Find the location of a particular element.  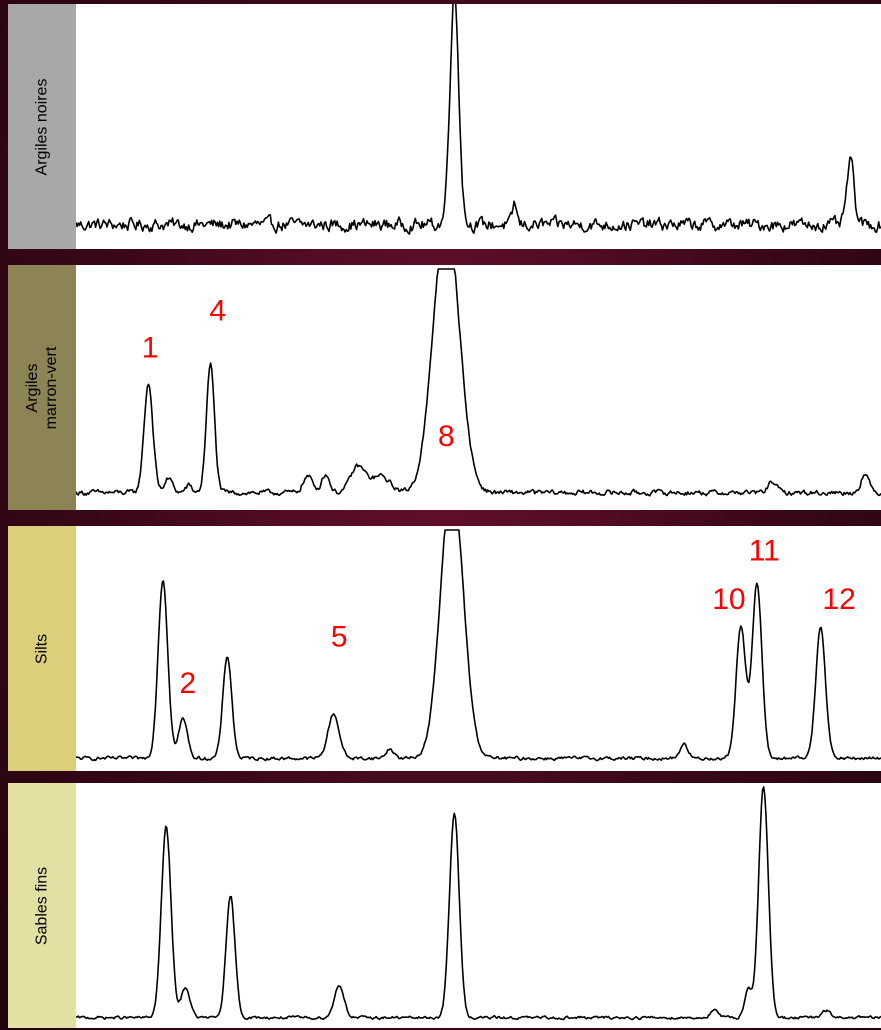

panel-label-argiles-marron-vert: Argiles marron-vert is located at coordinates (42, 387).